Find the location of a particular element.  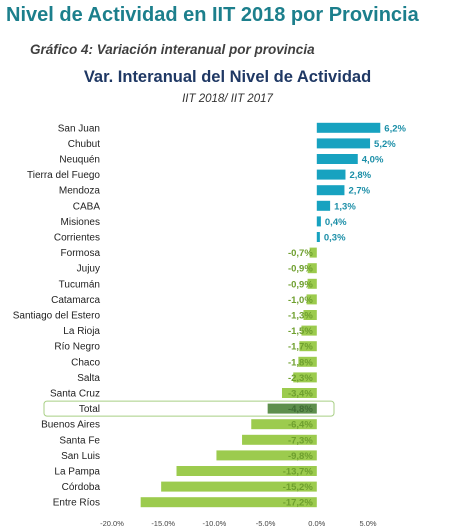

category-label: Formosa is located at coordinates (81, 253).